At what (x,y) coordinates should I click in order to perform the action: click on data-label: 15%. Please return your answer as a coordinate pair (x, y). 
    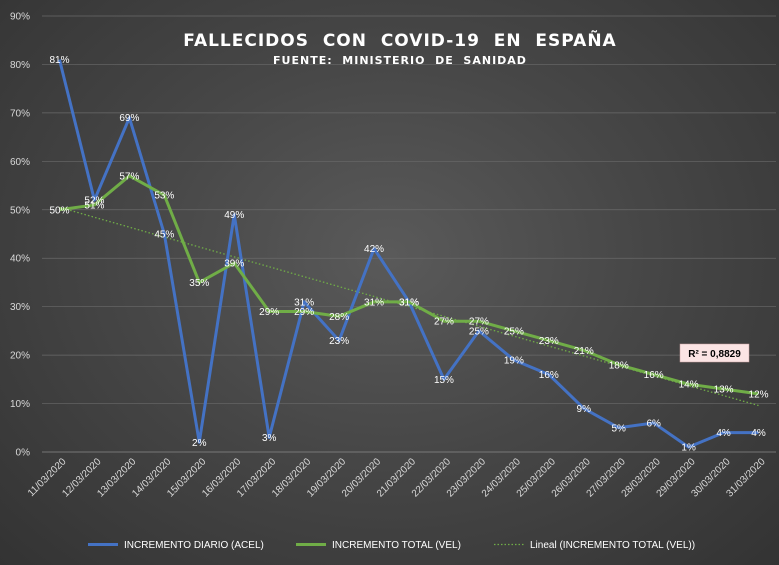
    Looking at the image, I should click on (444, 380).